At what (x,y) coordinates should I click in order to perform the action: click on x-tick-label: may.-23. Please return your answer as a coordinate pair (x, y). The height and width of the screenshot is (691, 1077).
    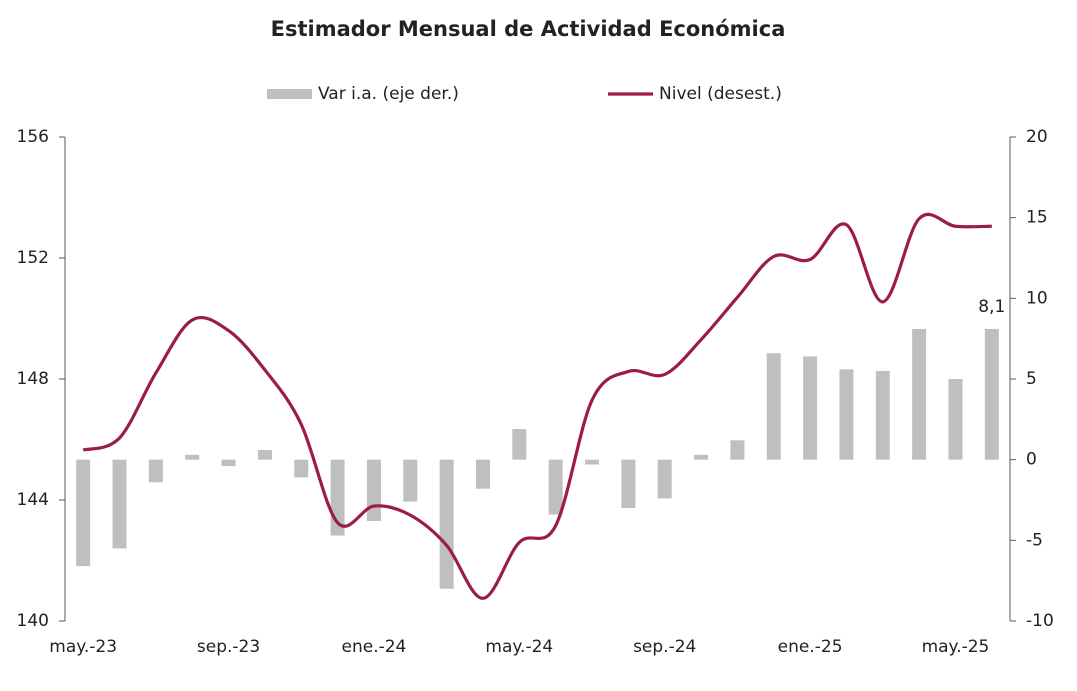
    Looking at the image, I should click on (83, 647).